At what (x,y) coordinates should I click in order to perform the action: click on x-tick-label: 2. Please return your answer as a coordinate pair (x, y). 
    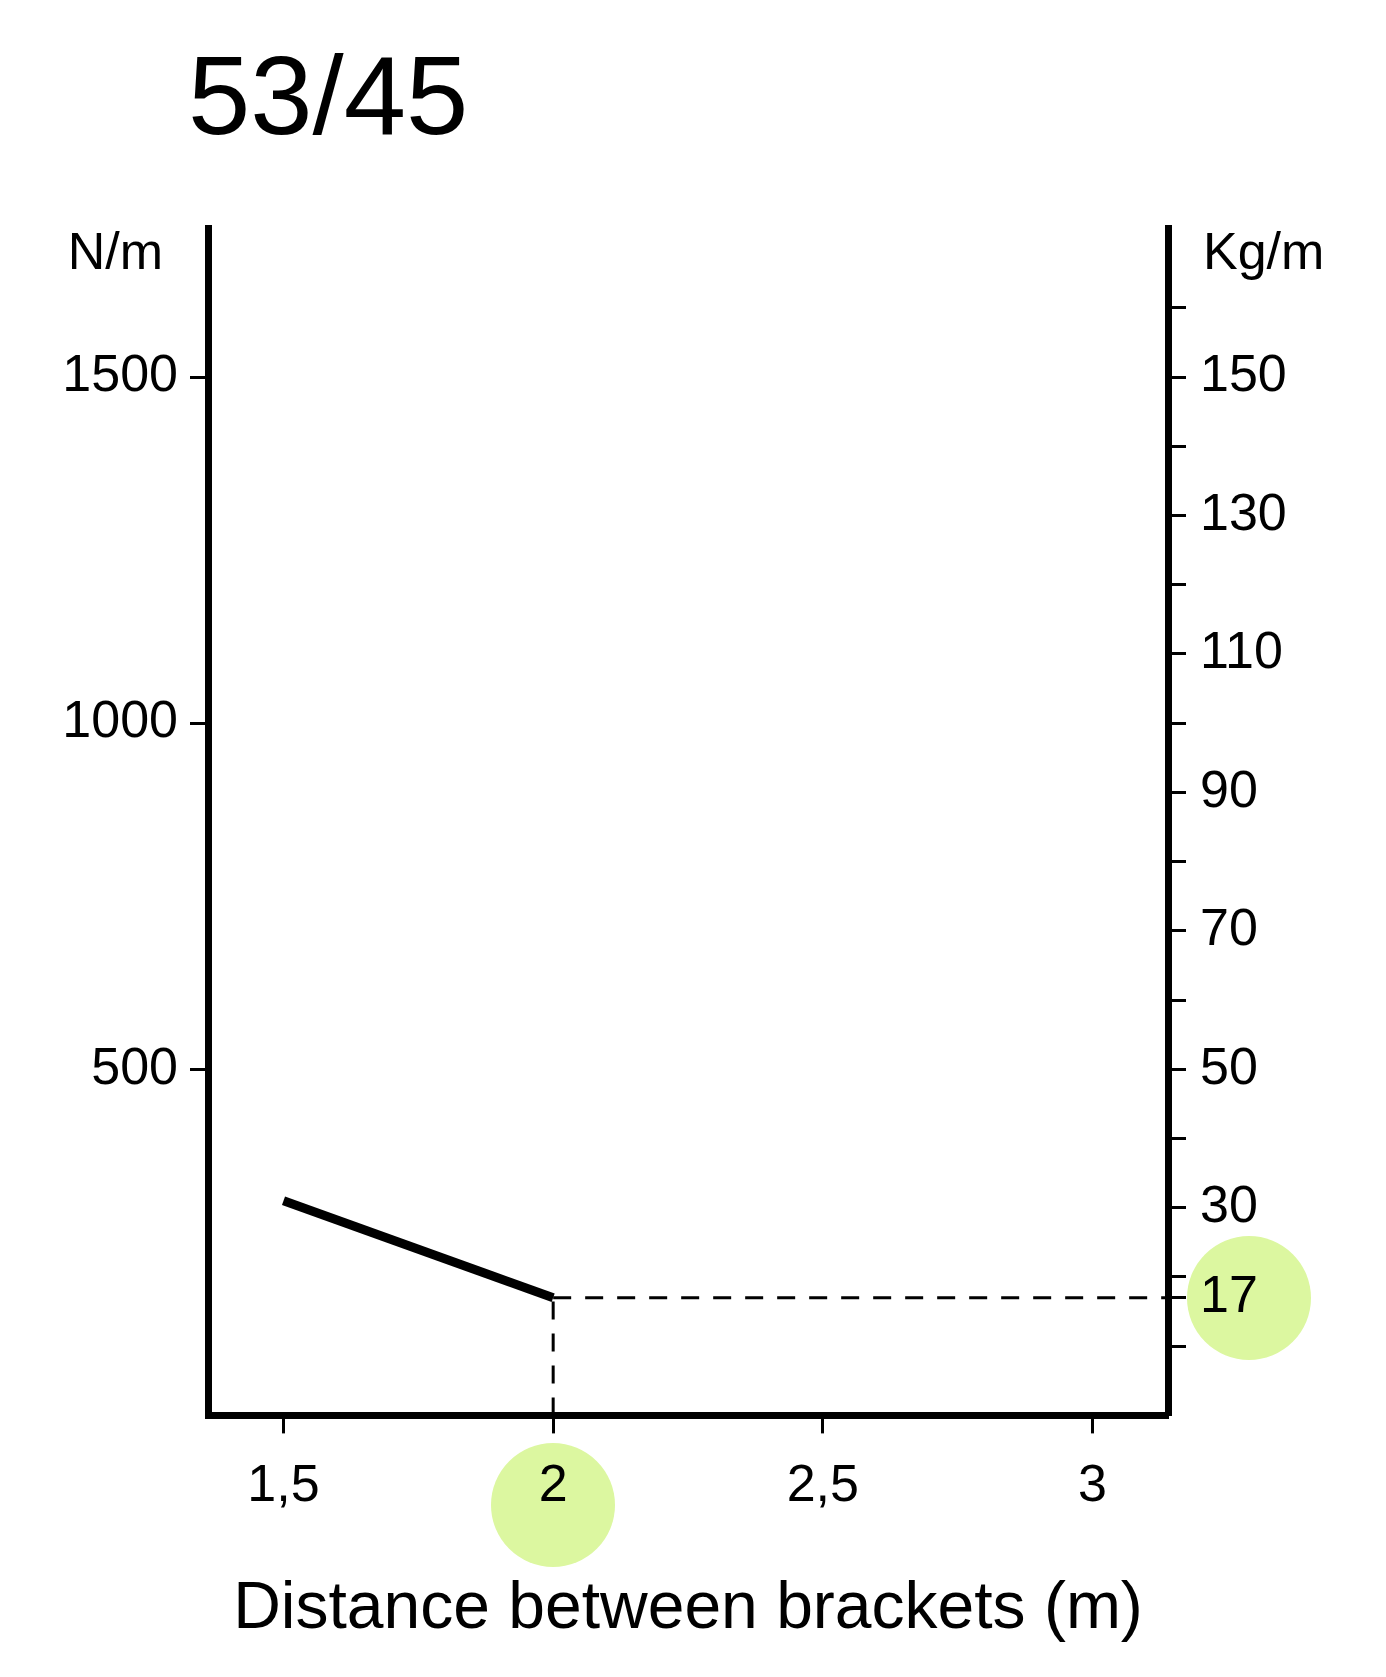
    Looking at the image, I should click on (553, 1482).